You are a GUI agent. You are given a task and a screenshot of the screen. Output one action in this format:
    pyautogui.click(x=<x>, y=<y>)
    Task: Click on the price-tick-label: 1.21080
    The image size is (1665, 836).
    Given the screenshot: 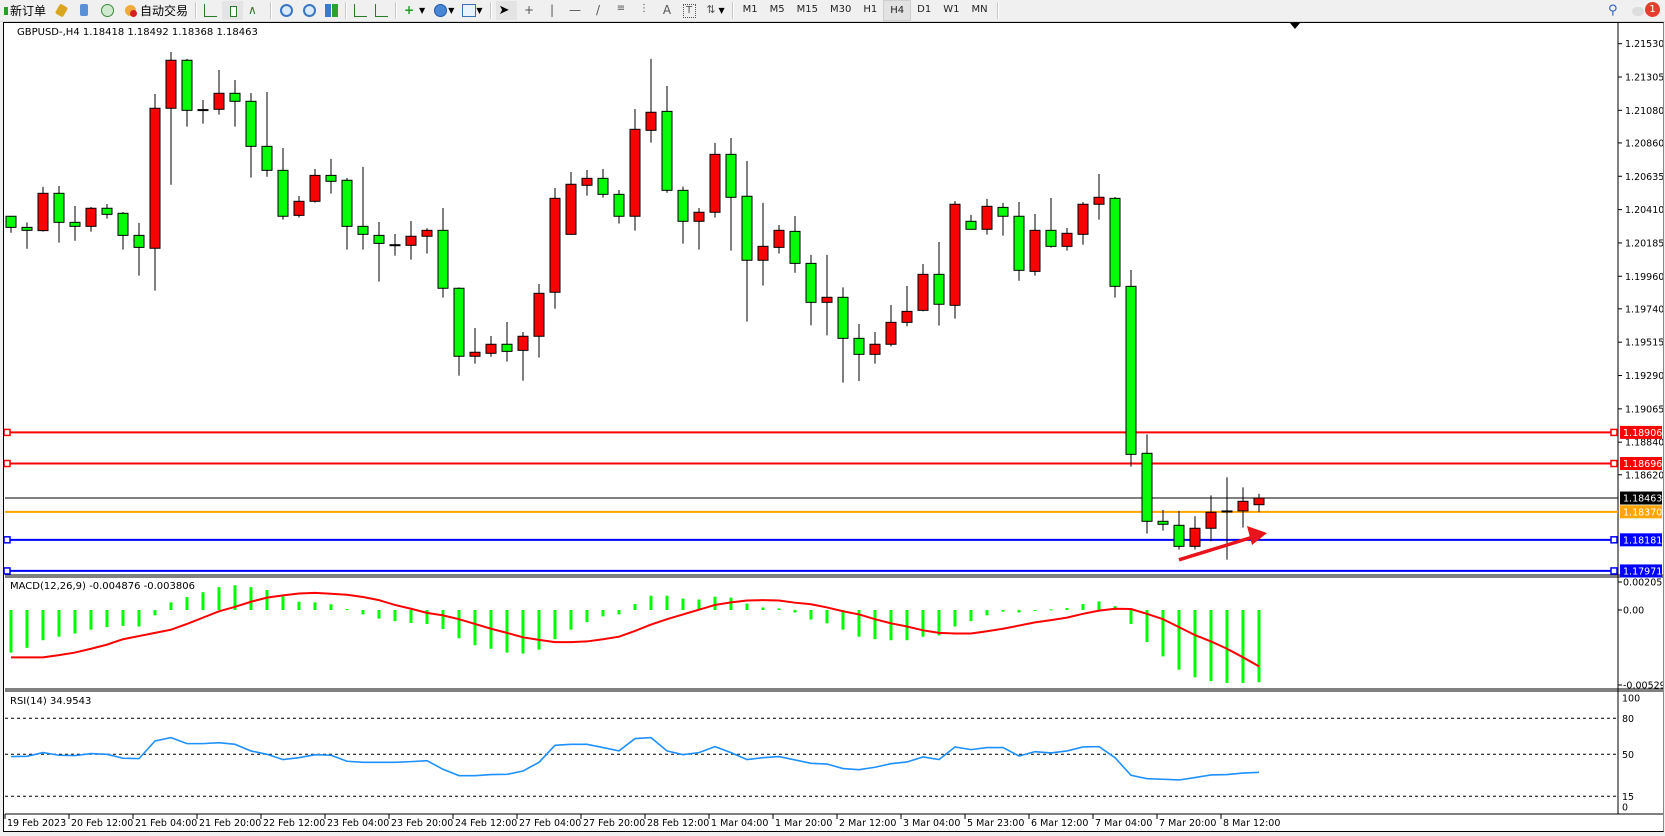 What is the action you would take?
    pyautogui.click(x=1644, y=111)
    